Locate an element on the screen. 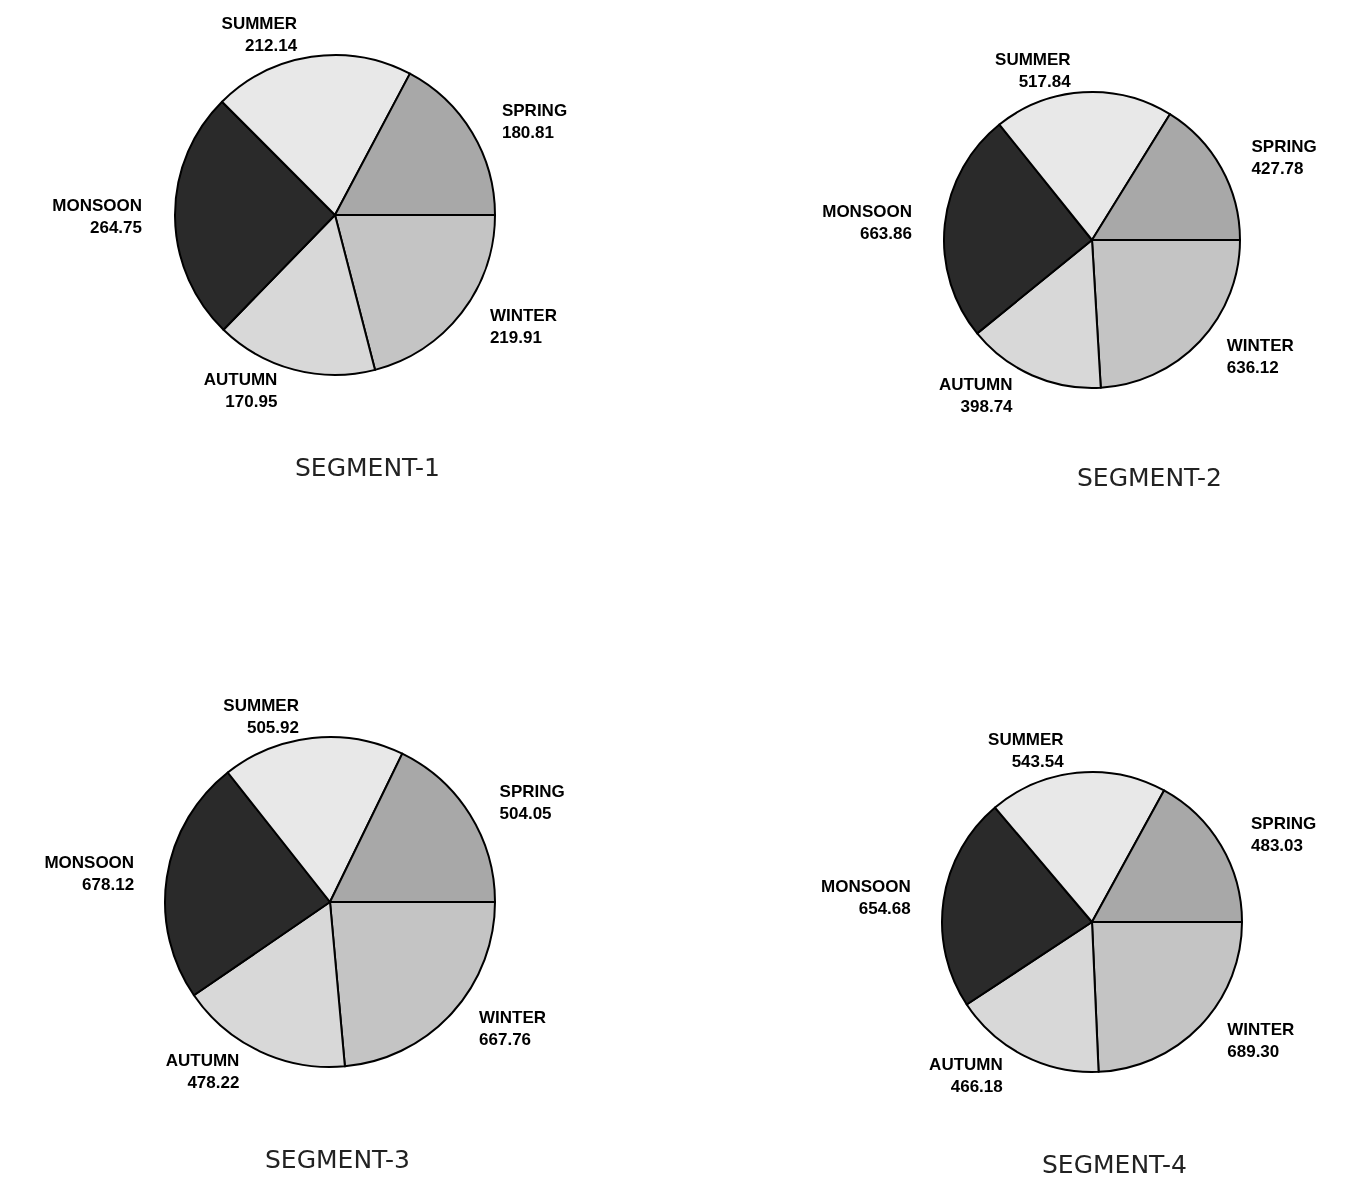 The height and width of the screenshot is (1194, 1345). data-label: 667.76 is located at coordinates (505, 1039).